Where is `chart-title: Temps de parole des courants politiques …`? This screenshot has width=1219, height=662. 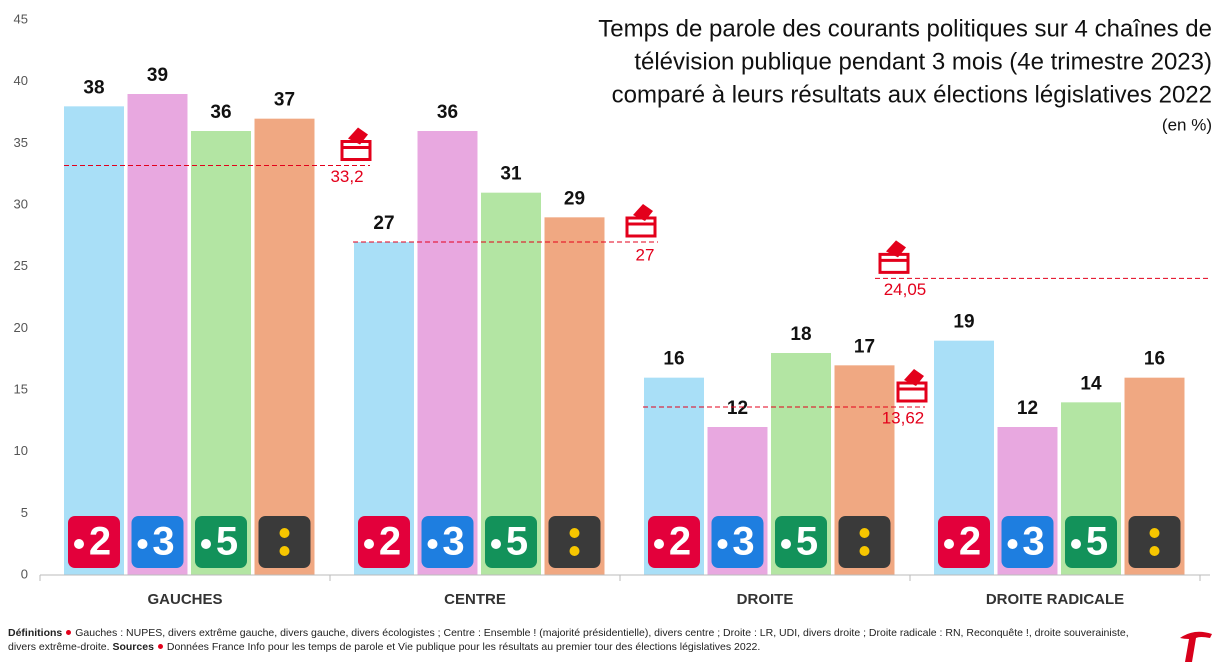
chart-title: Temps de parole des courants politiques … is located at coordinates (905, 28).